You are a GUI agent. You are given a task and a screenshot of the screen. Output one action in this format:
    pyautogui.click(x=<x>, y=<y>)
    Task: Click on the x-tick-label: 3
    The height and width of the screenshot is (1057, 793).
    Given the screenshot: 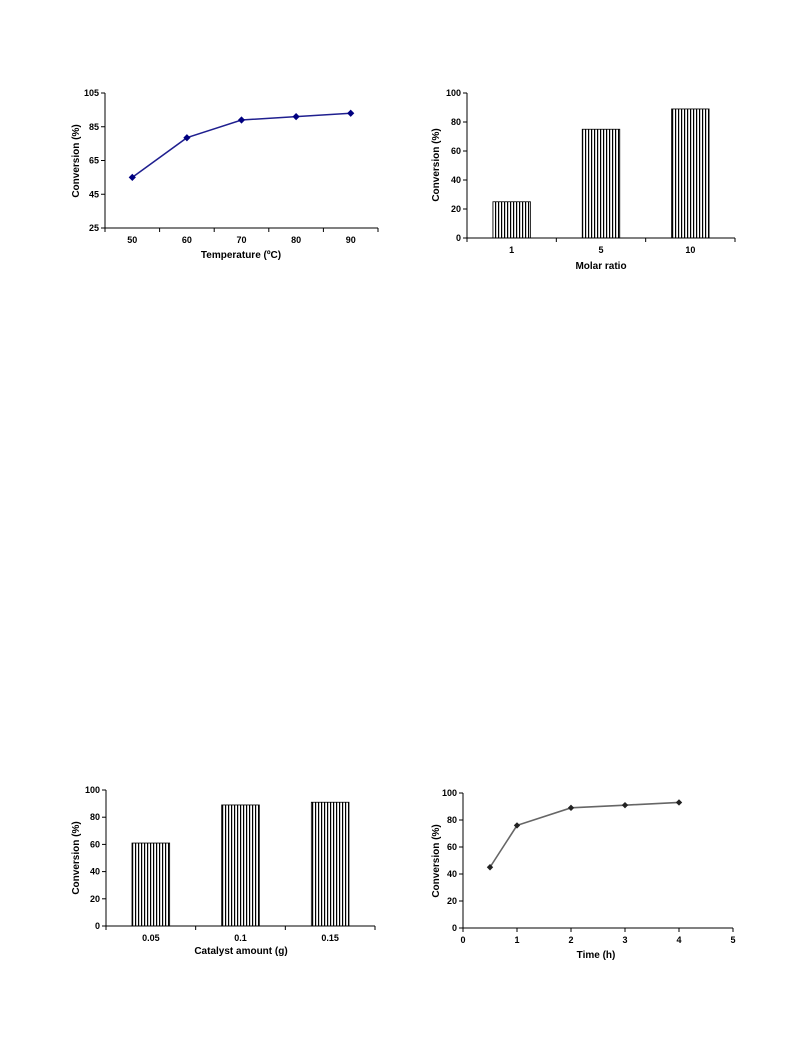 What is the action you would take?
    pyautogui.click(x=624, y=940)
    